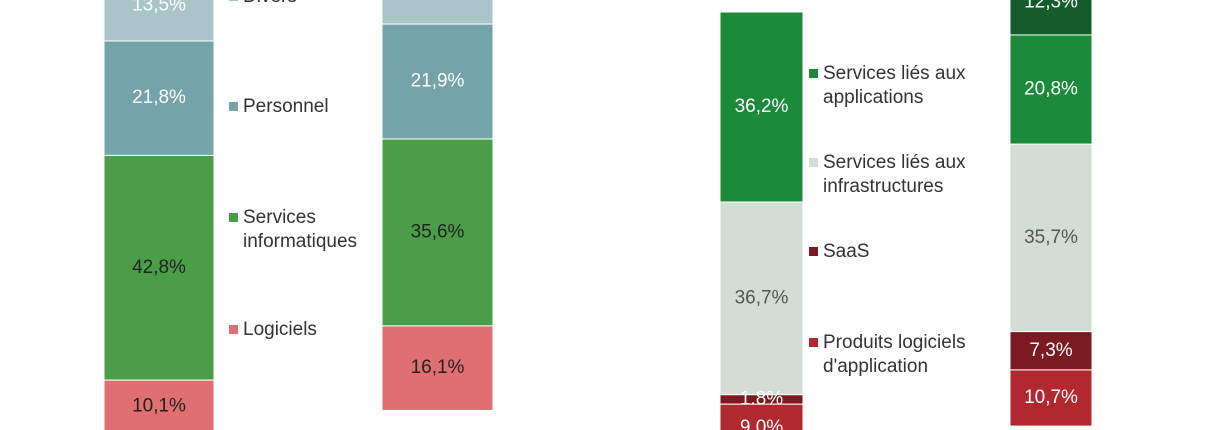  I want to click on legend-label: Produits logiciels d'application, so click(894, 354).